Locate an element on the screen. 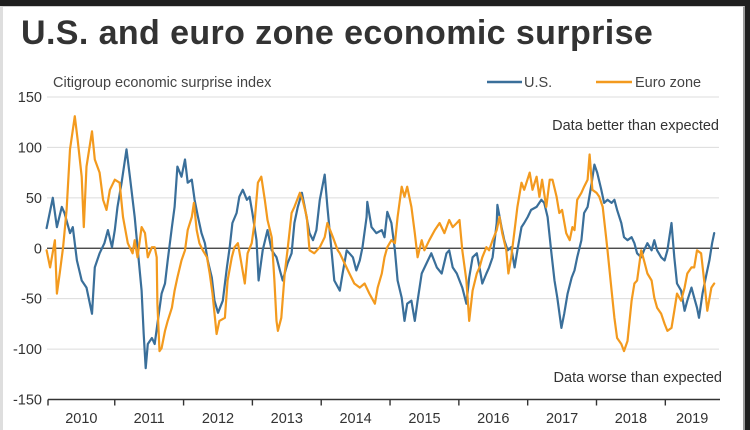  x-tick-label: 2016 is located at coordinates (493, 419).